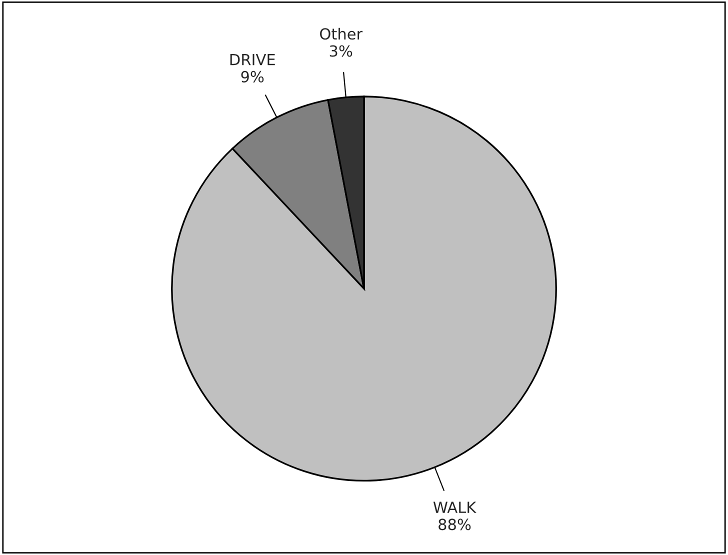 The width and height of the screenshot is (728, 555). I want to click on slice-label: Other, so click(341, 34).